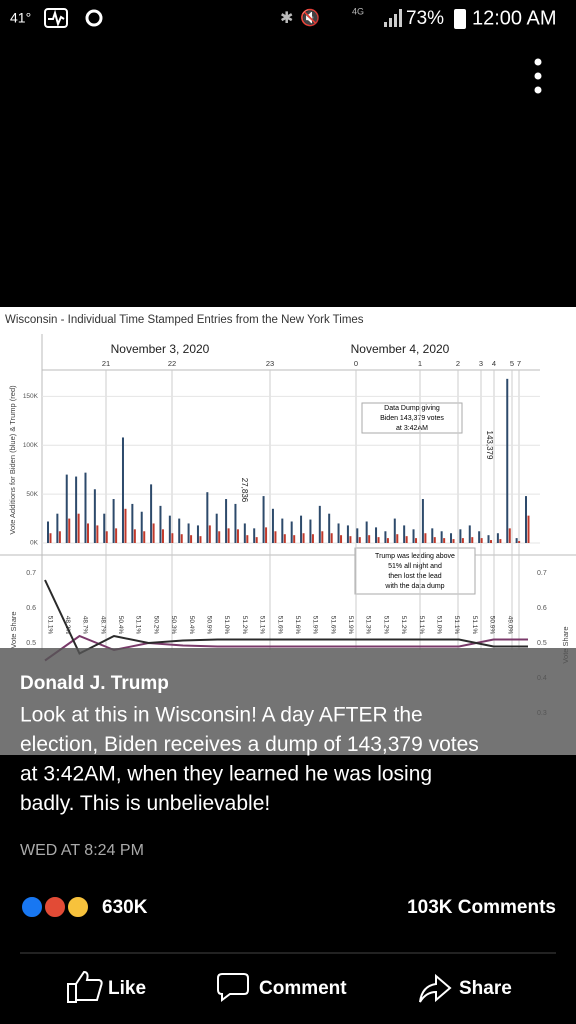 This screenshot has width=576, height=1024. I want to click on timestamp: WED AT 8:24 PM, so click(82, 850).